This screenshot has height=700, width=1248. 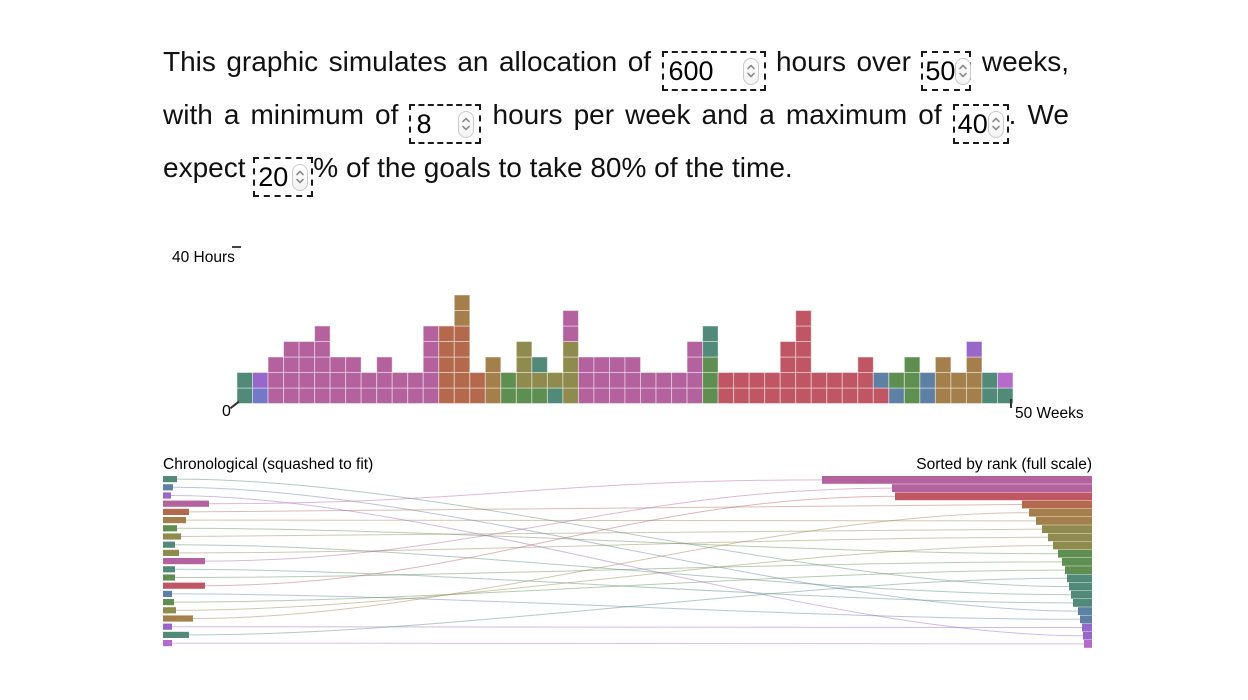 I want to click on pareto-percent-input: 20, so click(x=283, y=177).